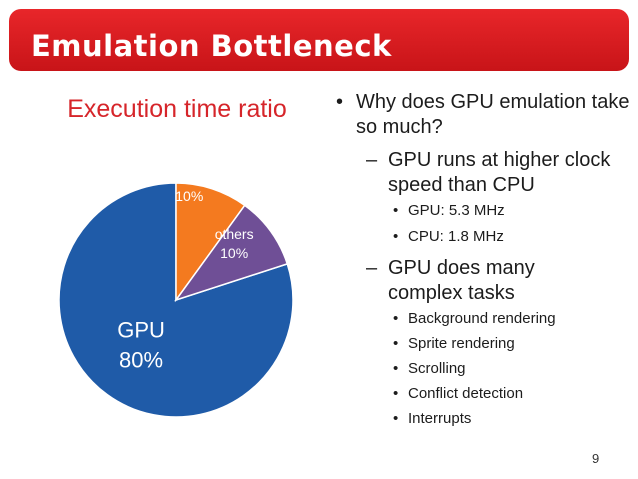 The image size is (638, 479). Describe the element at coordinates (466, 393) in the screenshot. I see `item-conflict-detection: Conflict detection` at that location.